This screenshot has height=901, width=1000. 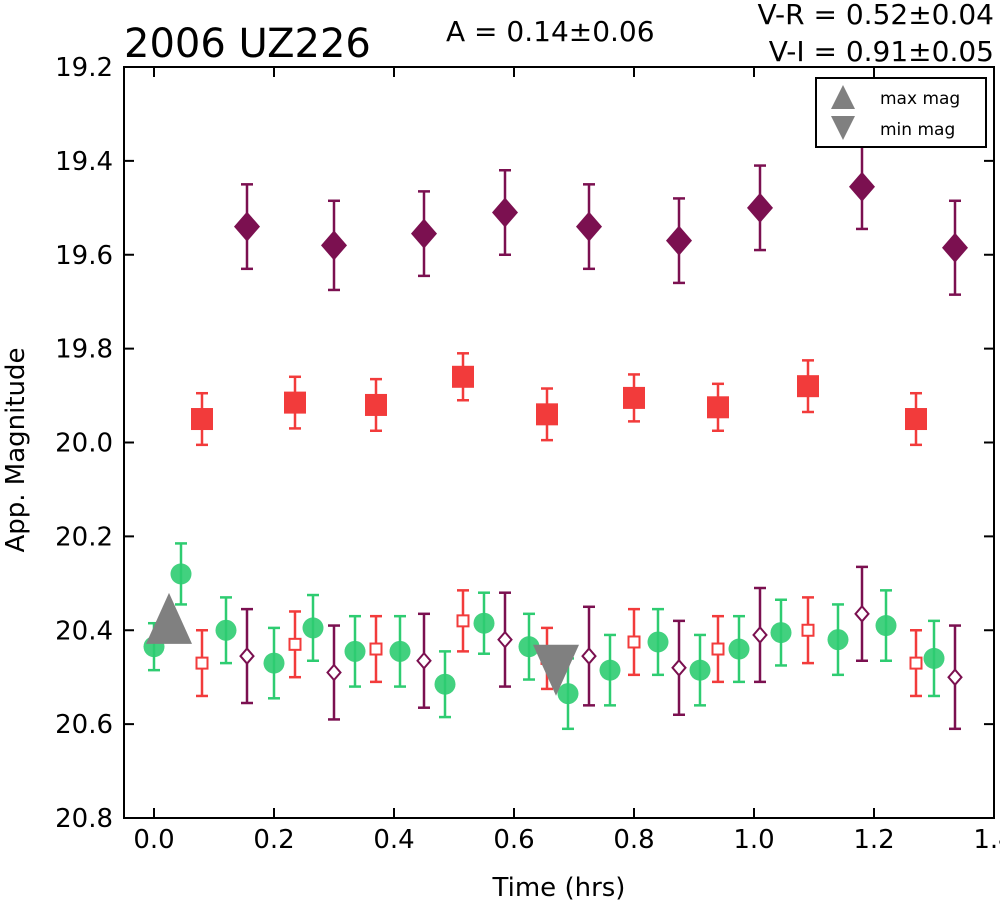 What do you see at coordinates (84, 68) in the screenshot?
I see `y-tick-label: 19.2` at bounding box center [84, 68].